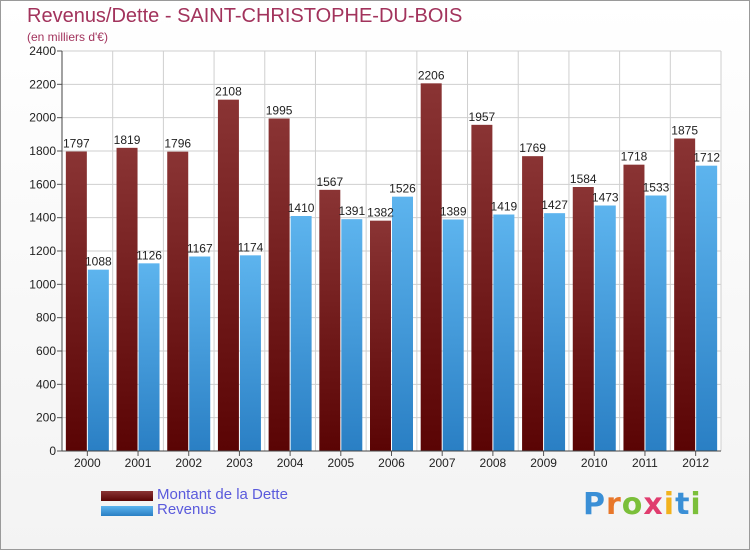 This screenshot has width=750, height=551. Describe the element at coordinates (42, 84) in the screenshot. I see `y-tick-label: 2200` at that location.